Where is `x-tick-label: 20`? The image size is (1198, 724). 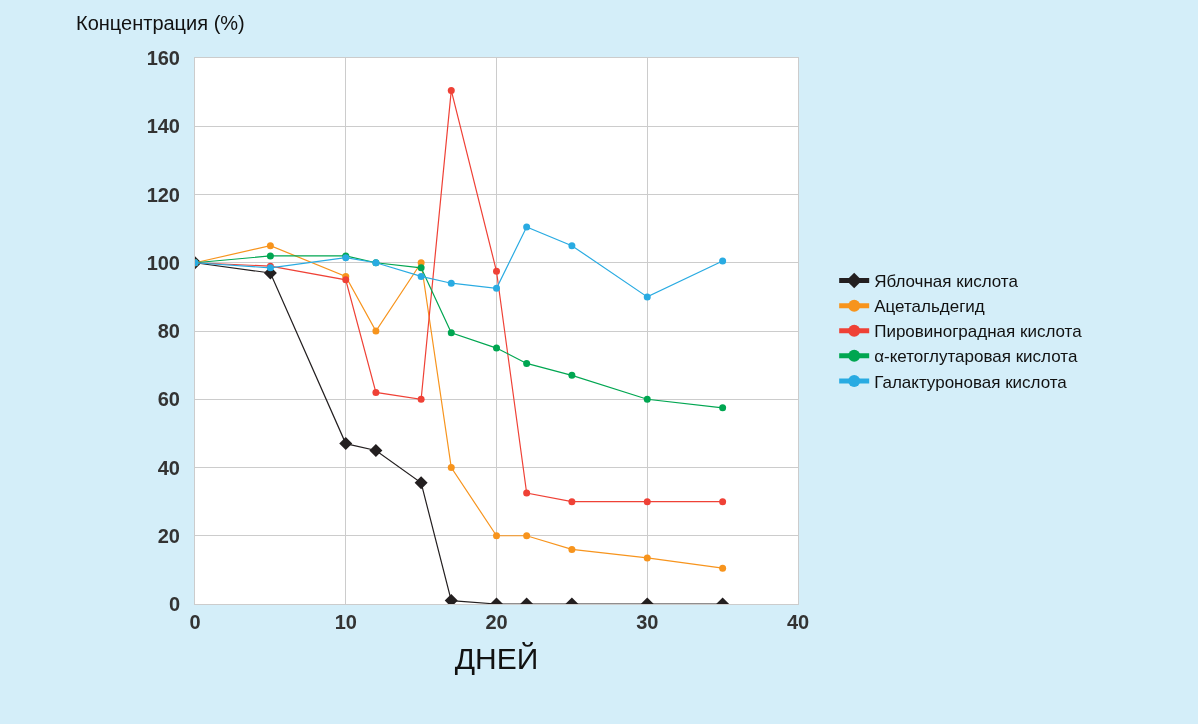 x-tick-label: 20 is located at coordinates (496, 622).